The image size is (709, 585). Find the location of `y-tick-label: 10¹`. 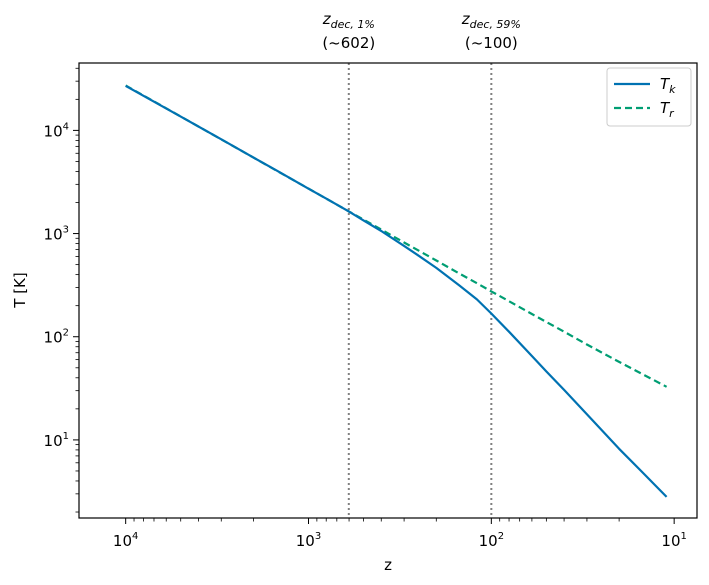

y-tick-label: 10¹ is located at coordinates (56, 440).